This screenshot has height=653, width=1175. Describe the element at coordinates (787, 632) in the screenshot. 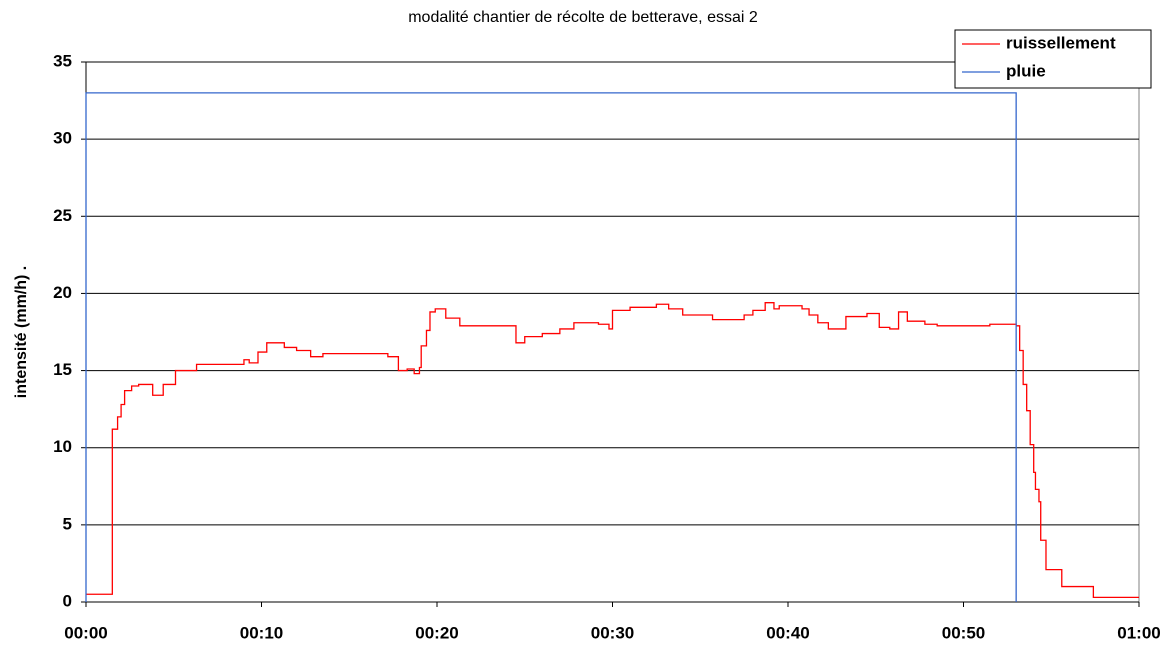

I see `x-tick-label: 00:40` at that location.